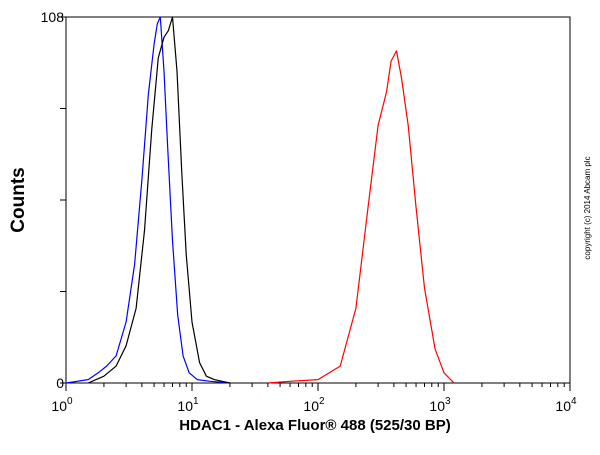 This screenshot has width=600, height=455. I want to click on copyright-note: copyright (c) 2014 Abcam plc, so click(587, 207).